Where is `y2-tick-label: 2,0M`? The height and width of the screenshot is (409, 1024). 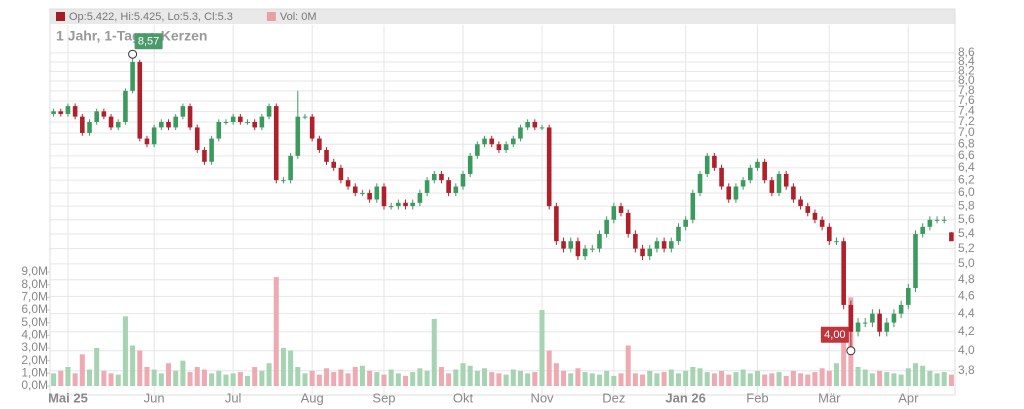 y2-tick-label: 2,0M is located at coordinates (34, 360).